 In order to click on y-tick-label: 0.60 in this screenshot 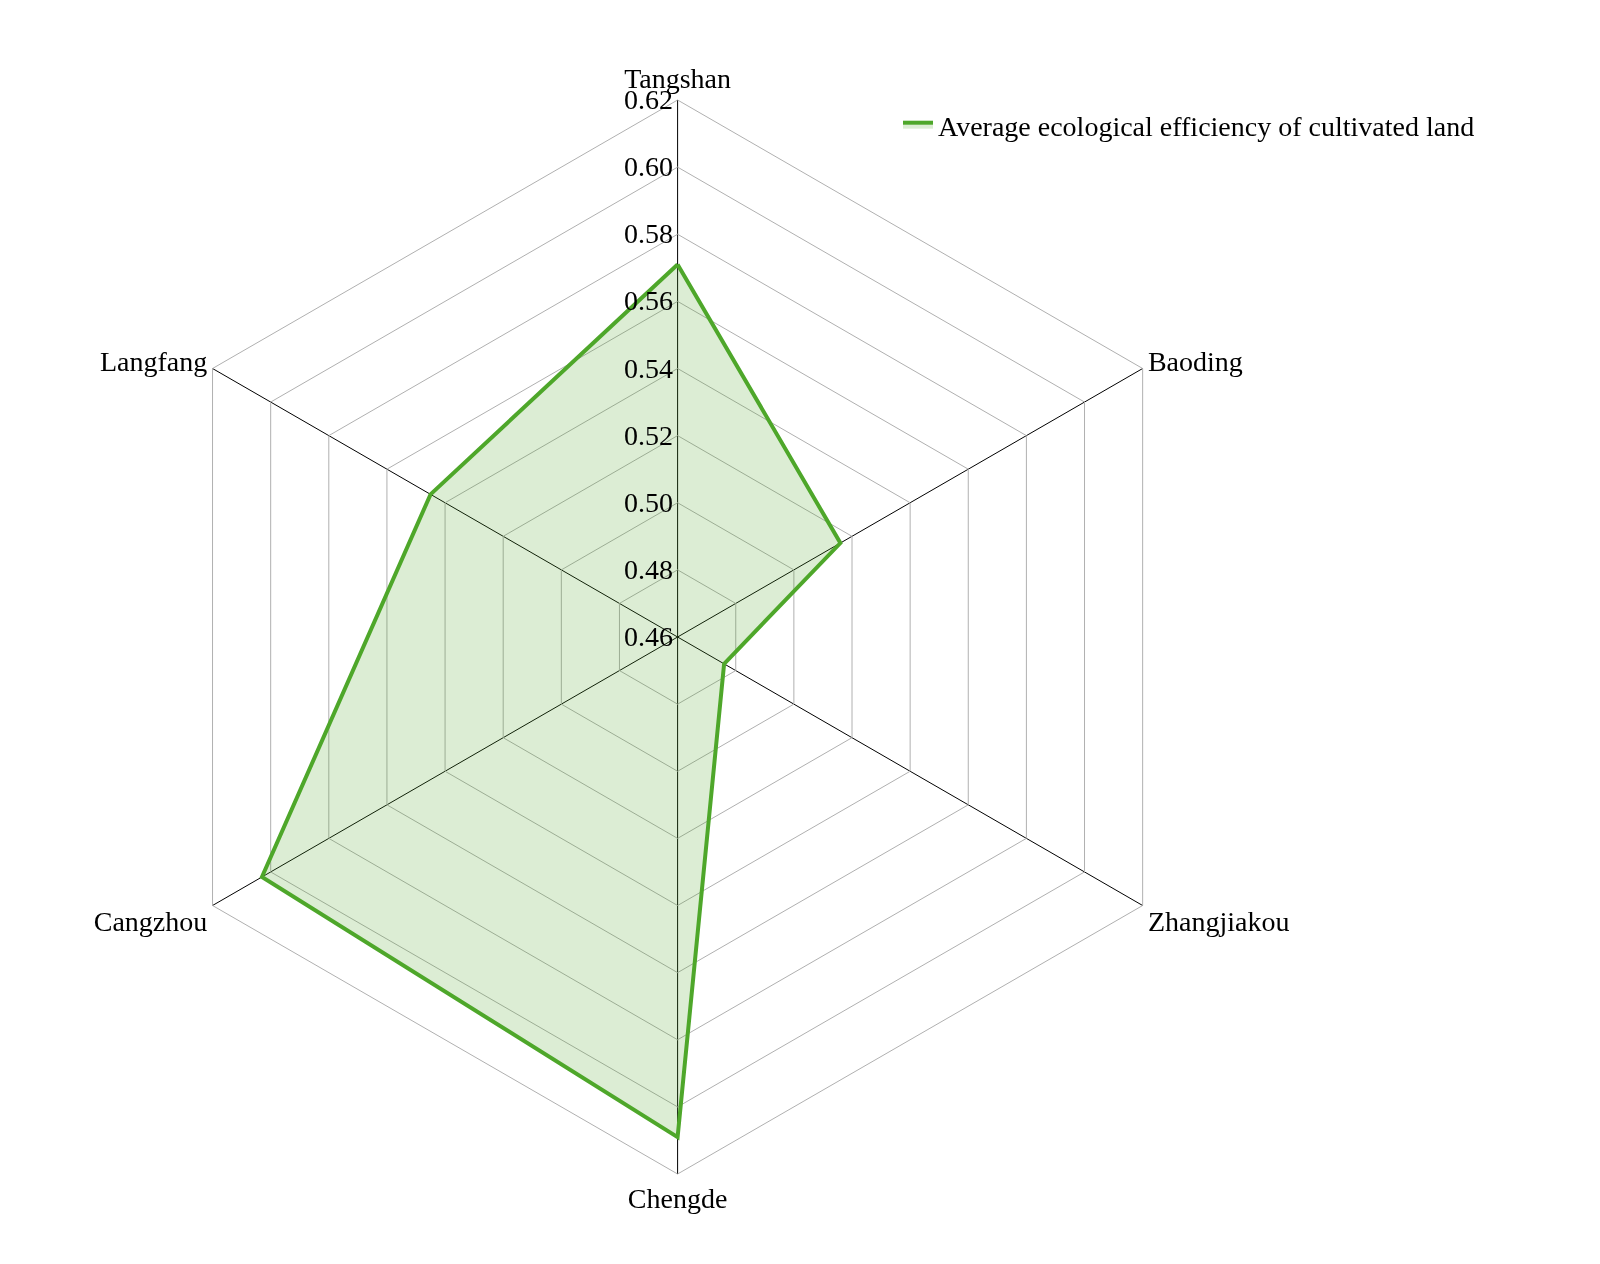, I will do `click(648, 167)`.